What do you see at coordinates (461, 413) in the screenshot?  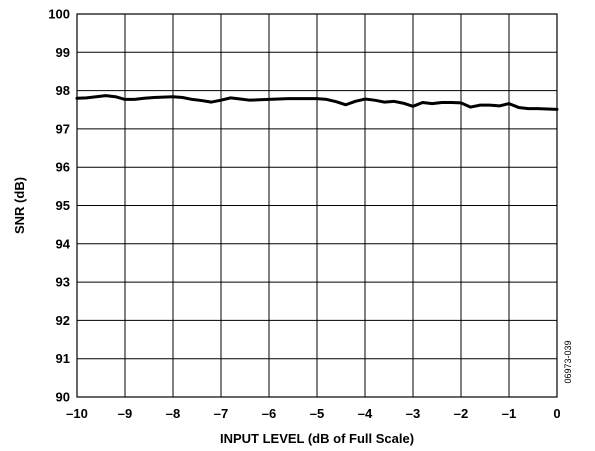 I see `x-tick-label: –2` at bounding box center [461, 413].